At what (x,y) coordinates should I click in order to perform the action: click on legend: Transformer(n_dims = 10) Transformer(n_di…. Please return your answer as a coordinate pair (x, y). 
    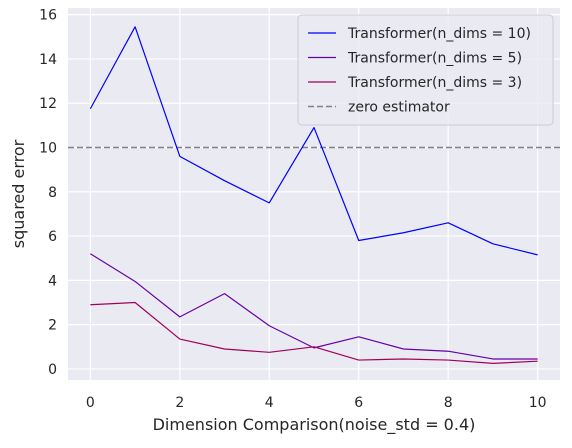
    Looking at the image, I should click on (425, 70).